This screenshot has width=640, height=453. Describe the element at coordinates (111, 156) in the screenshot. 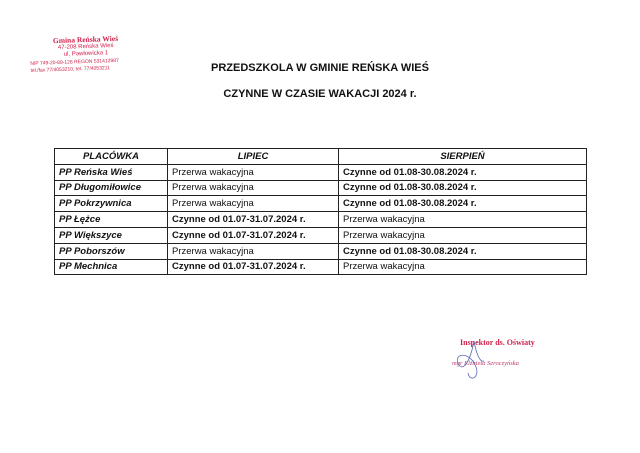

I see `header-placowka: PLACÓWKA` at that location.